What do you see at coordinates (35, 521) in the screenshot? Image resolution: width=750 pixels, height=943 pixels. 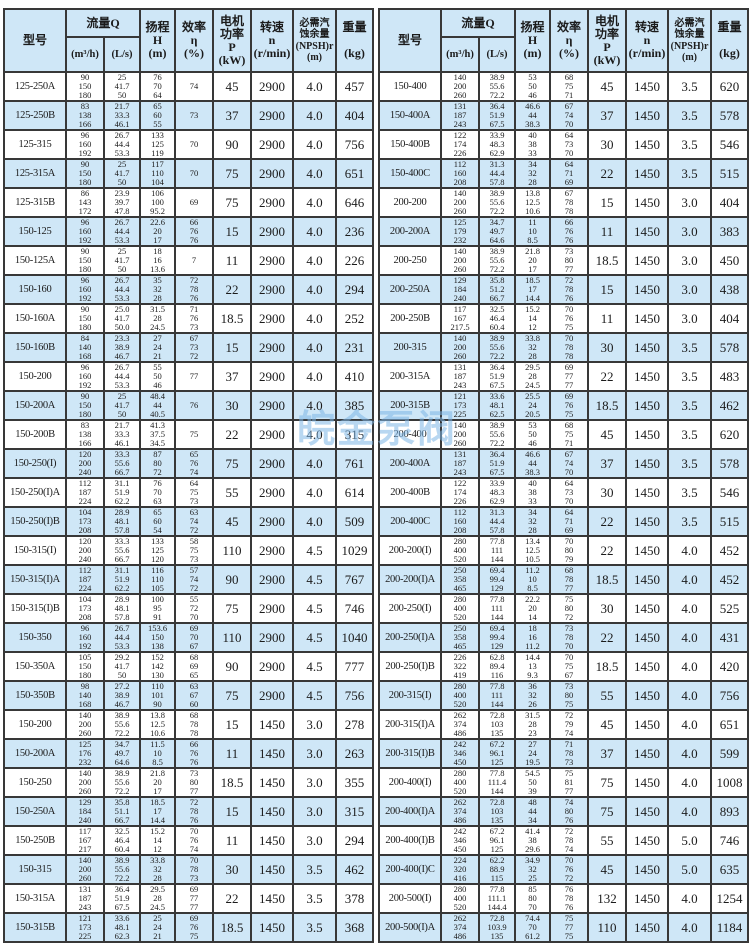 I see `model-cell: 150-250(I)B` at bounding box center [35, 521].